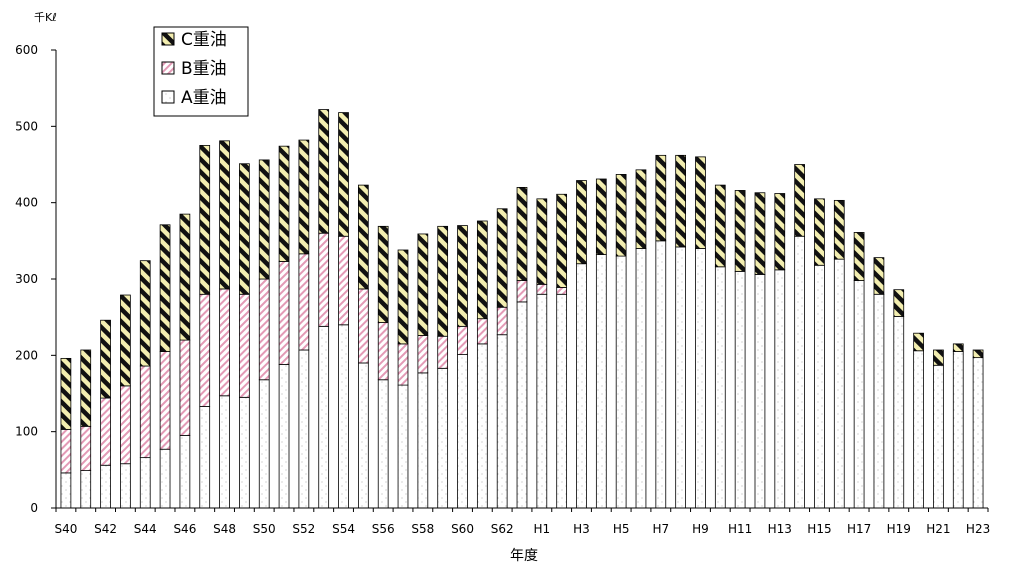 Image resolution: width=1011 pixels, height=569 pixels. I want to click on x-tick-label: S42, so click(105, 529).